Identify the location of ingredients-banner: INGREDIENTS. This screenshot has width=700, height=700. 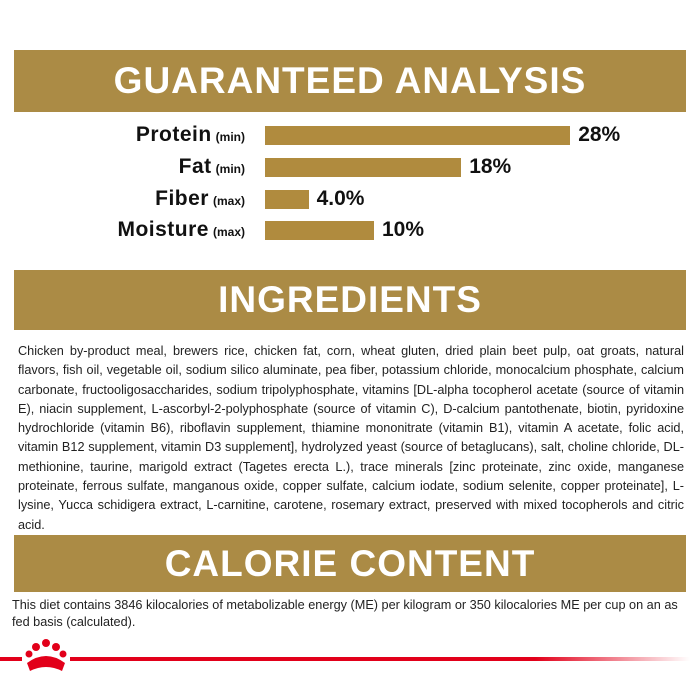
(350, 300).